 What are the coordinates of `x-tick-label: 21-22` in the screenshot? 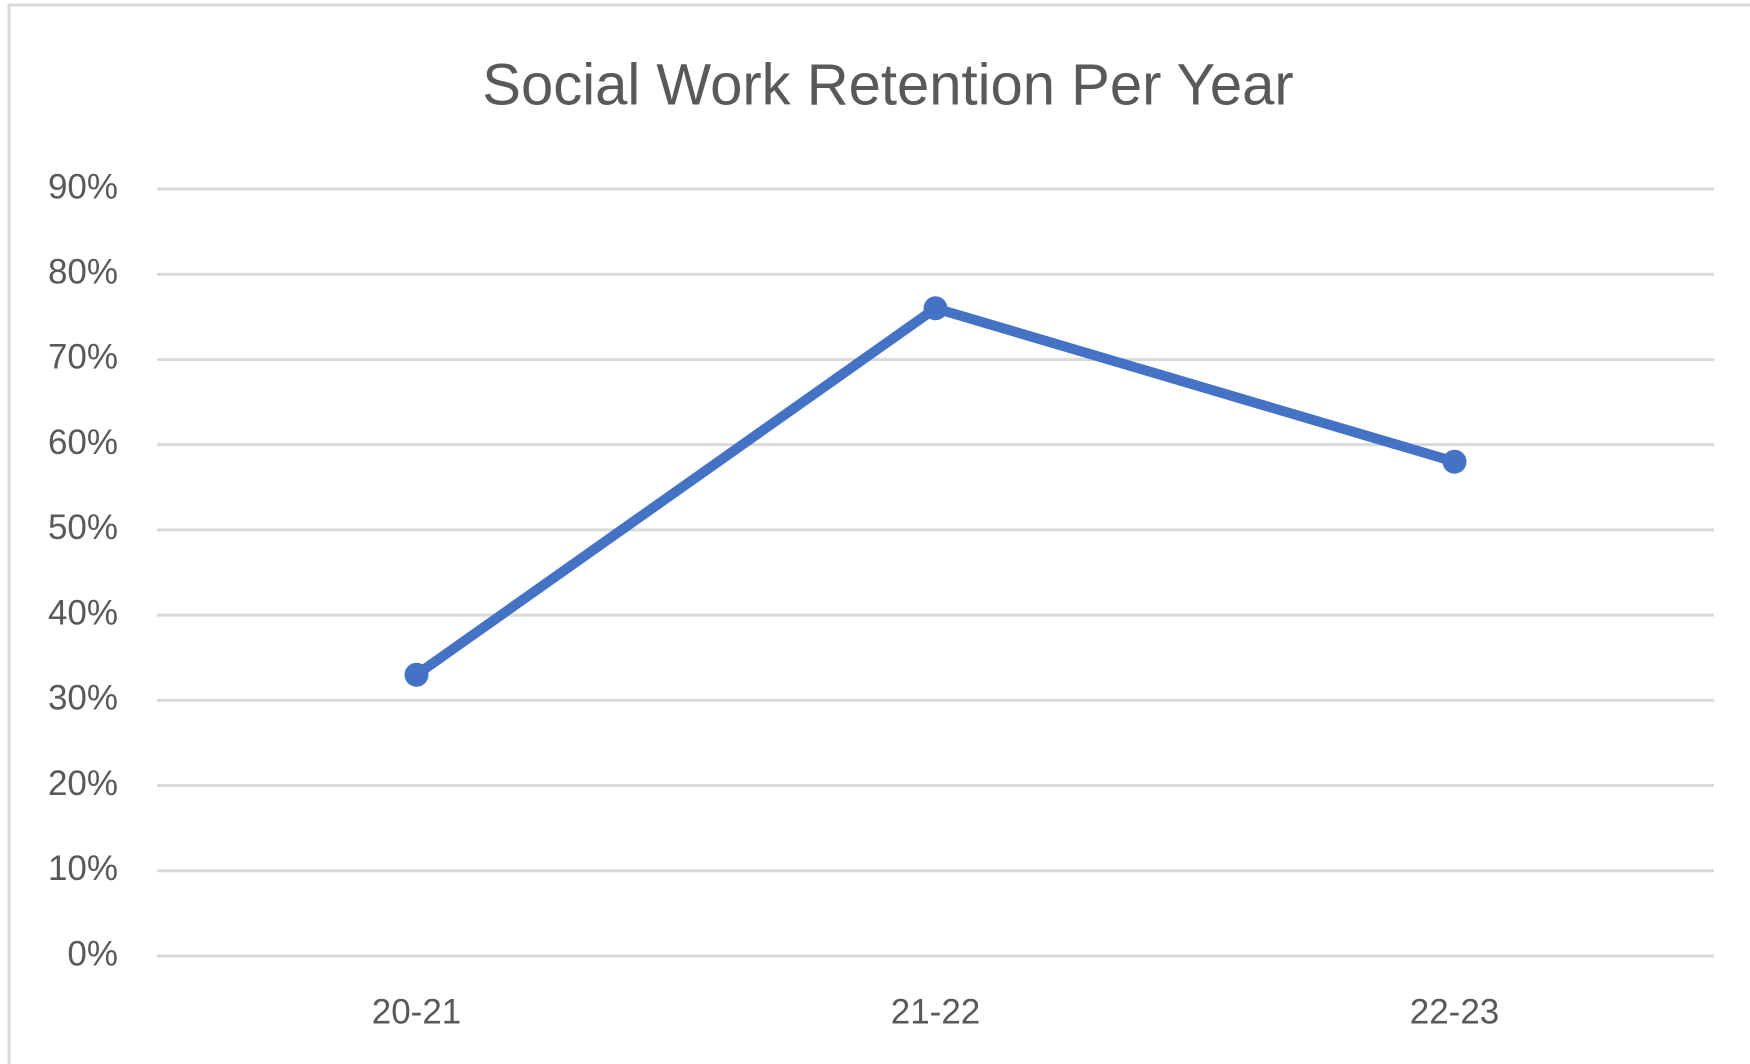 It's located at (936, 1011).